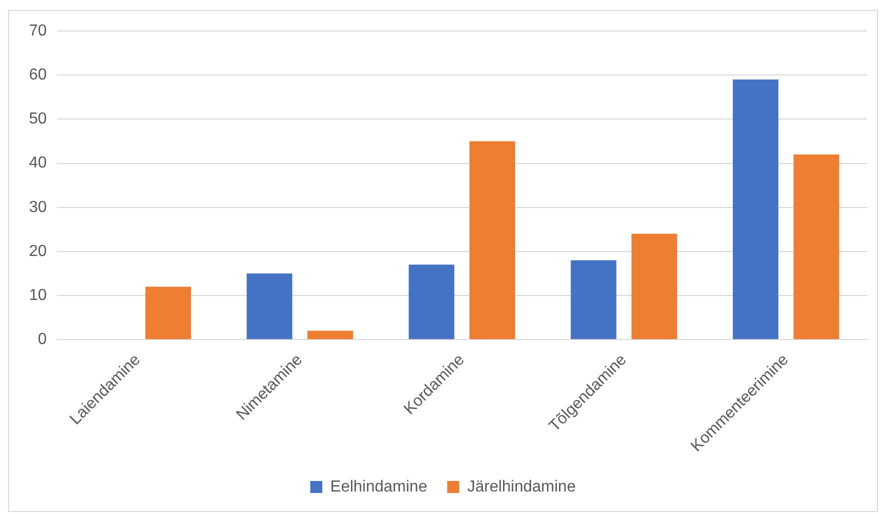 The width and height of the screenshot is (880, 514). I want to click on y-tick-label: 60, so click(38, 75).